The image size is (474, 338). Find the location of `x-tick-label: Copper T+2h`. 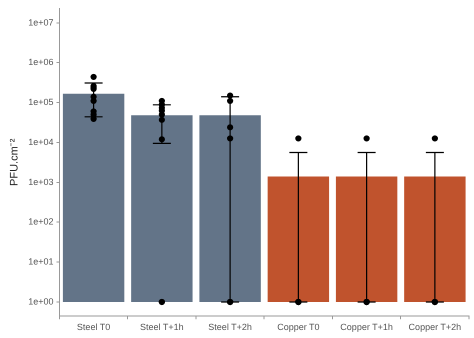

x-tick-label: Copper T+2h is located at coordinates (435, 327).